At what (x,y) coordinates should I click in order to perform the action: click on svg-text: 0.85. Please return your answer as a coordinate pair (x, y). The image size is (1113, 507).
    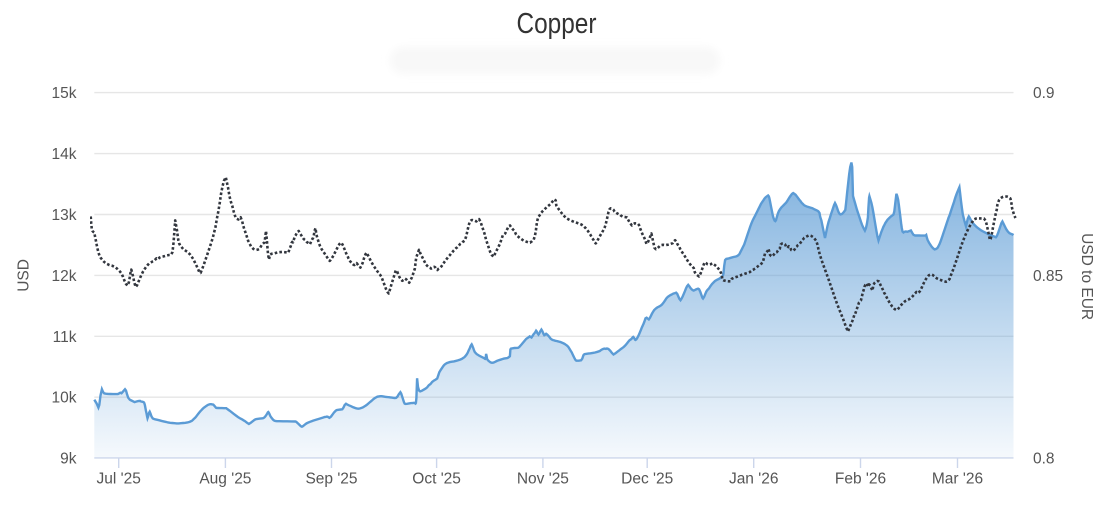
    Looking at the image, I should click on (1048, 276).